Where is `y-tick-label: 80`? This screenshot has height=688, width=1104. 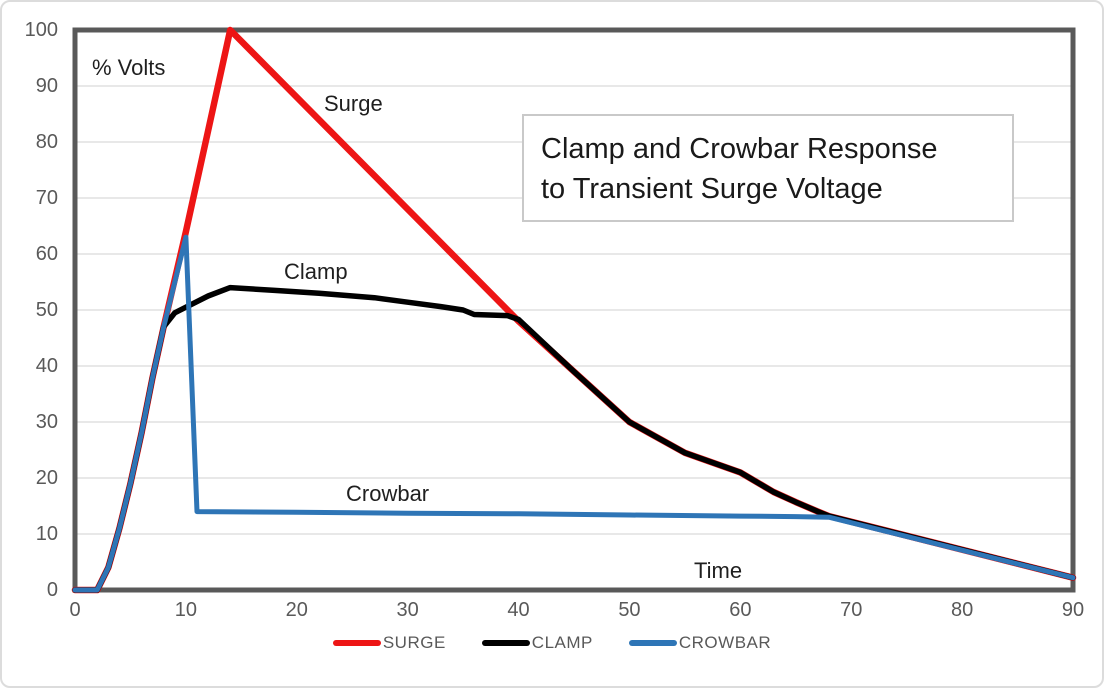 y-tick-label: 80 is located at coordinates (46, 142).